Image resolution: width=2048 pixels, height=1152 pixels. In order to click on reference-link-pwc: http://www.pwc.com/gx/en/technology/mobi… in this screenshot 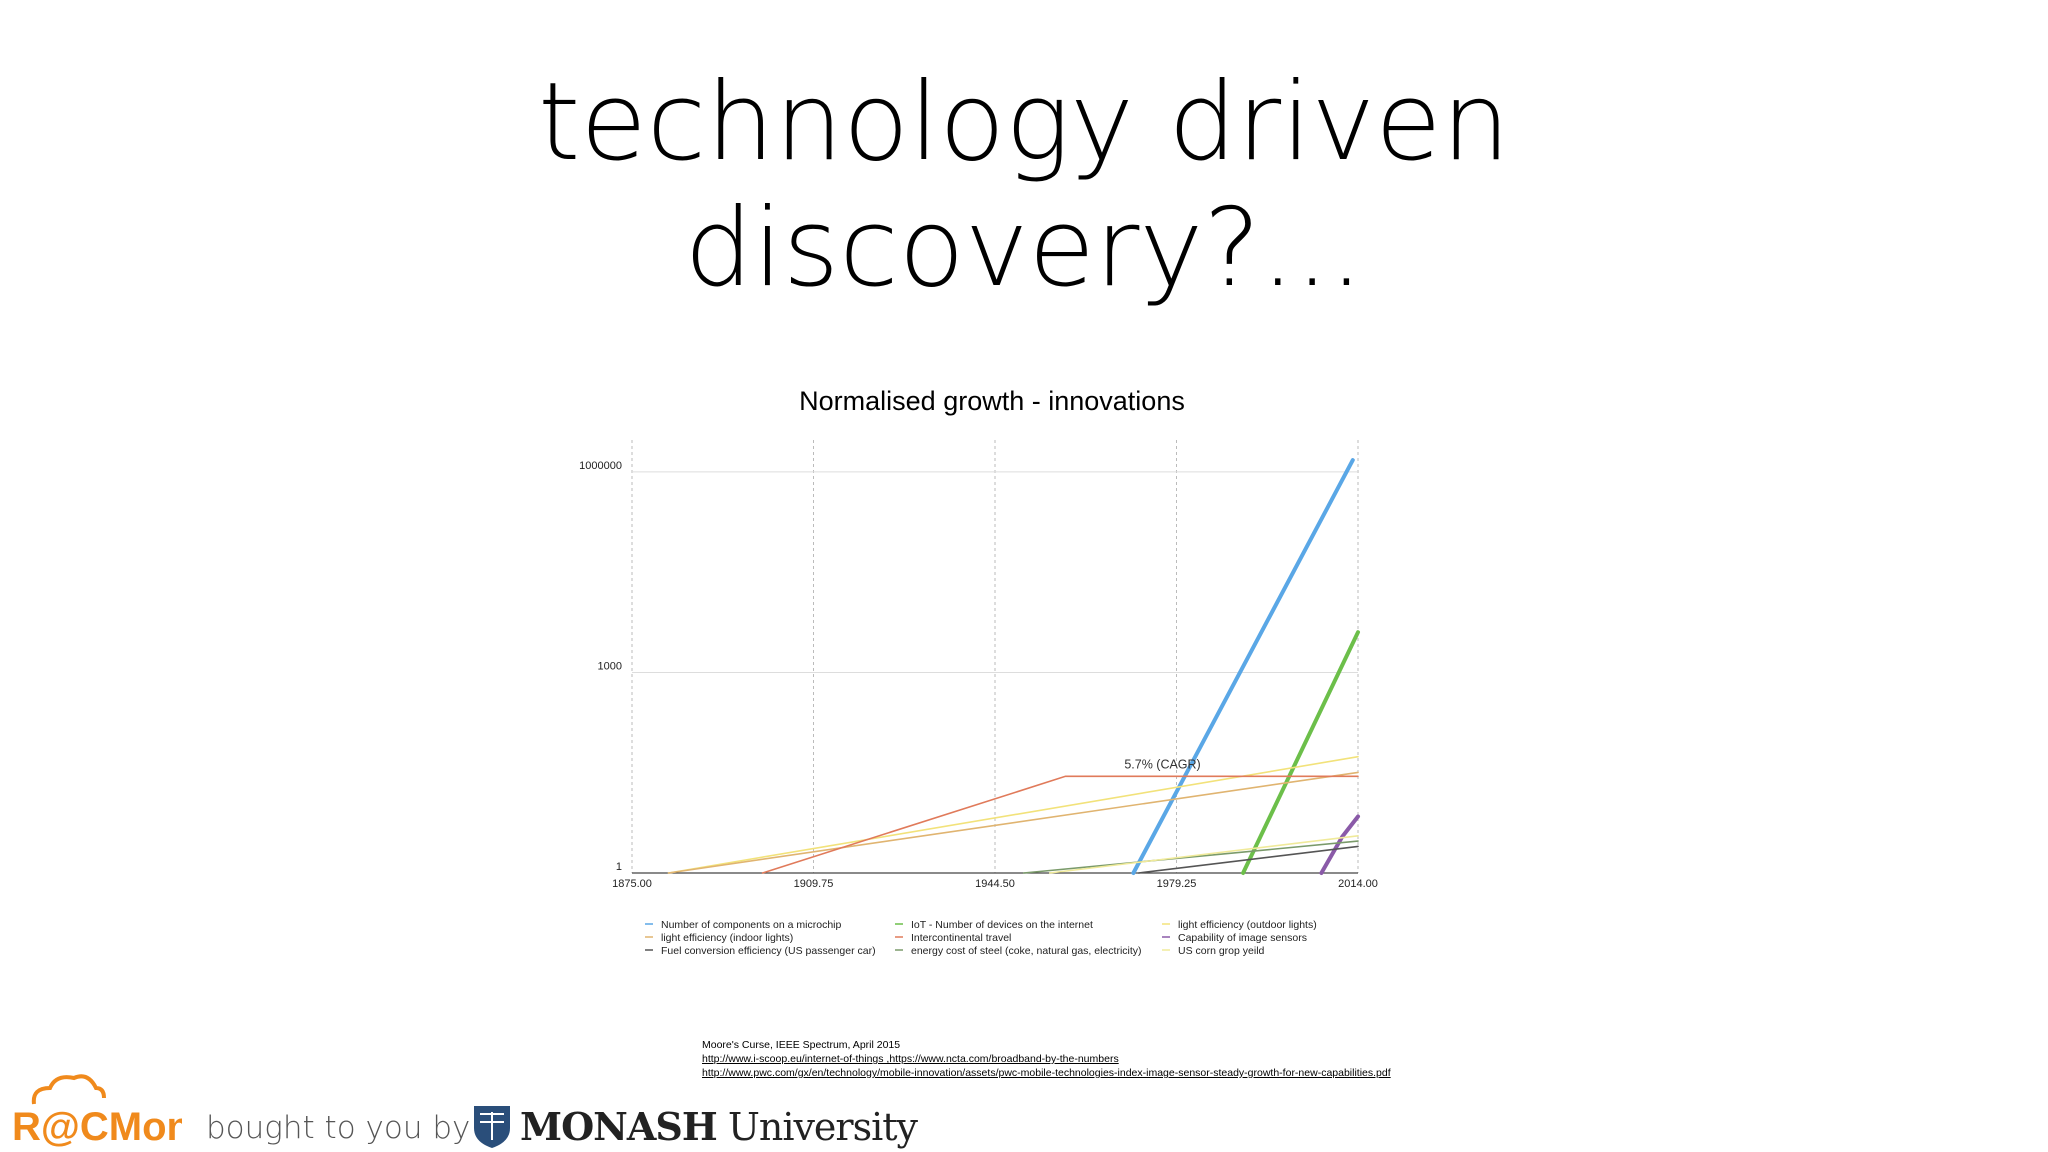, I will do `click(1046, 1073)`.